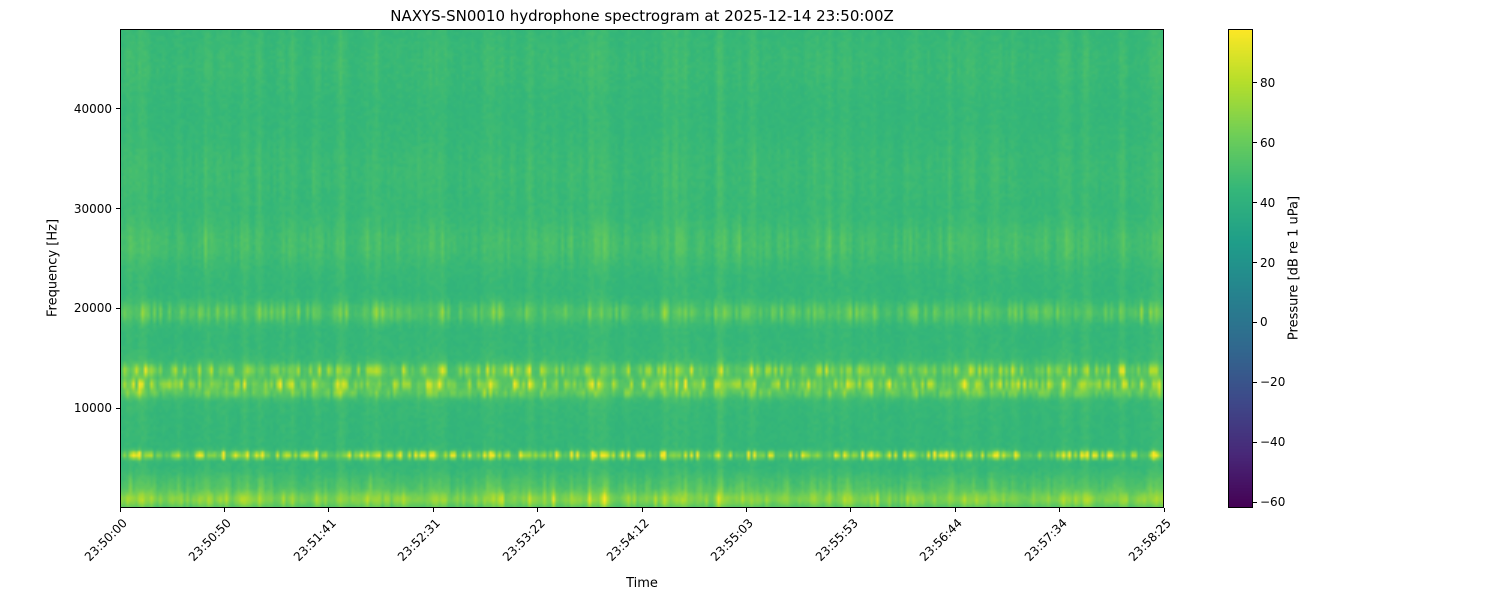  I want to click on y-tick-label: 10000, so click(92, 408).